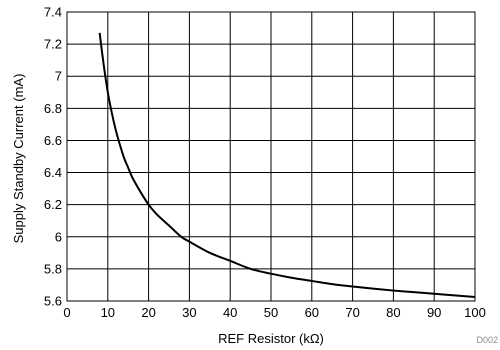  Describe the element at coordinates (53, 44) in the screenshot. I see `y-tick-label: 7.2` at that location.